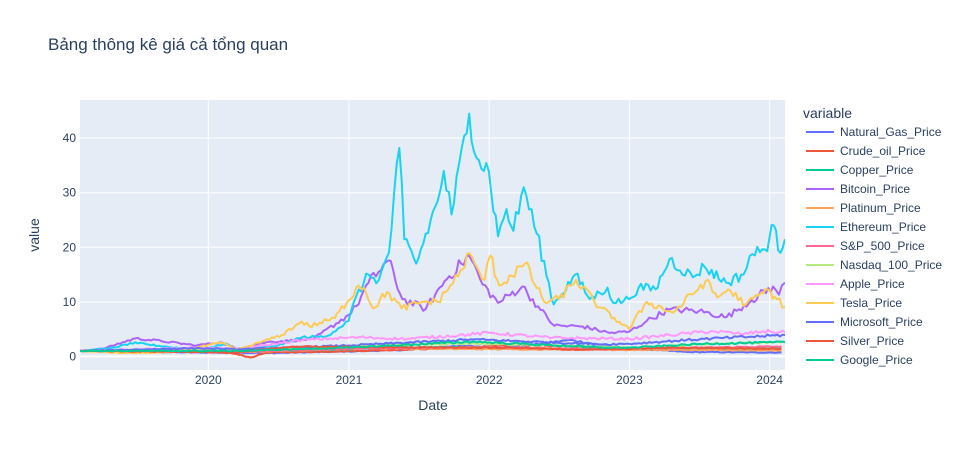 This screenshot has height=450, width=968. I want to click on legend-item: Platinum_Price, so click(863, 208).